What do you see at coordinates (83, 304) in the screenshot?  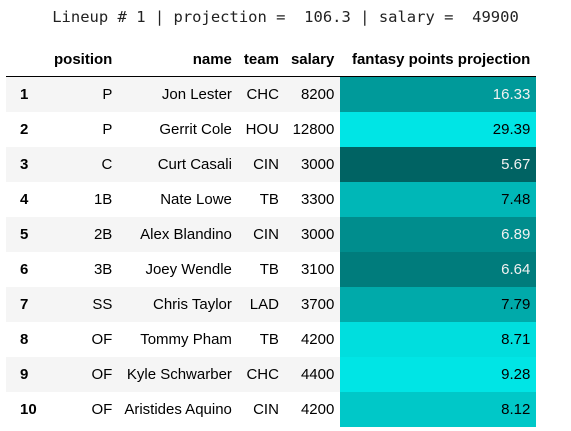 I see `position-cell: SS` at bounding box center [83, 304].